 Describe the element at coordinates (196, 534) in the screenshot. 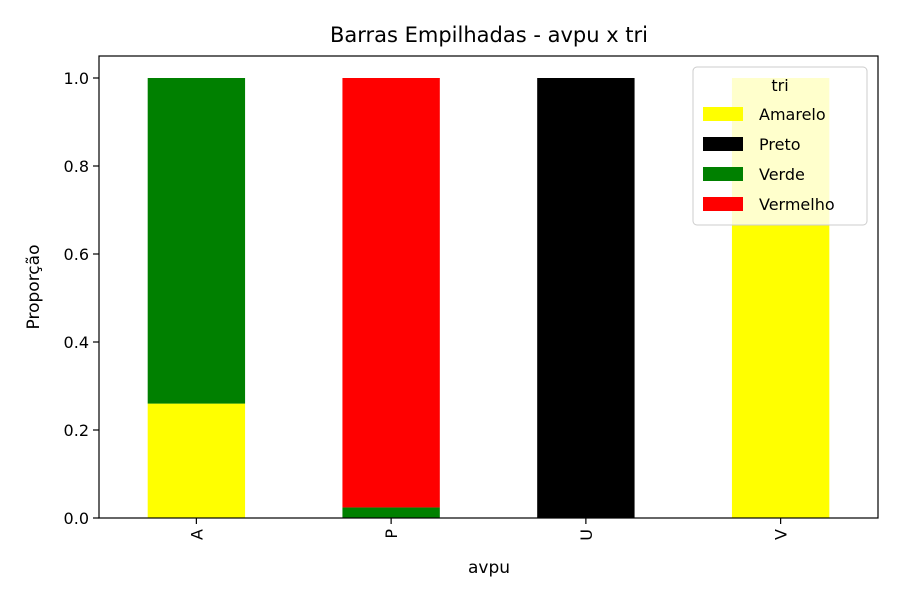

I see `x-tick-label: A` at that location.